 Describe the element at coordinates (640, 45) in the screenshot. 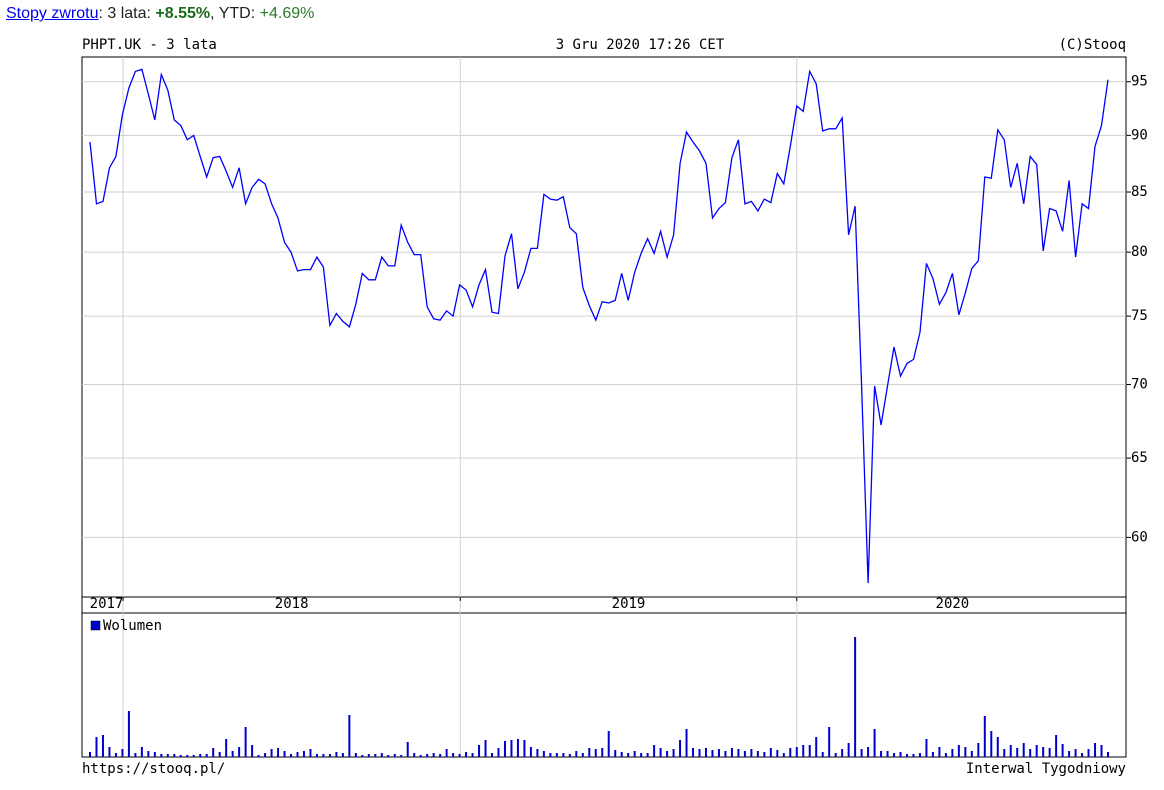

I see `chart-date: 3 Gru 2020 17:26 CET` at that location.